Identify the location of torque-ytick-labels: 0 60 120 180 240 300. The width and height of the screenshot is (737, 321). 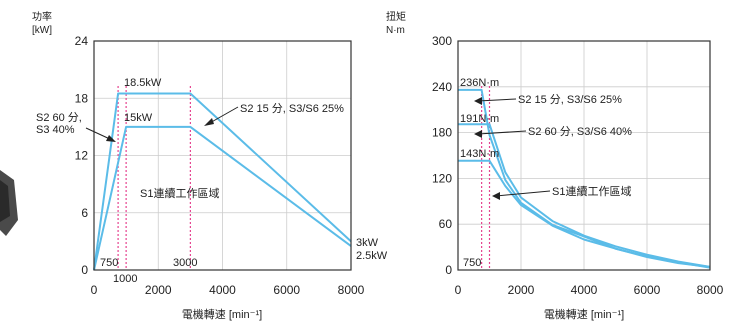
(442, 155).